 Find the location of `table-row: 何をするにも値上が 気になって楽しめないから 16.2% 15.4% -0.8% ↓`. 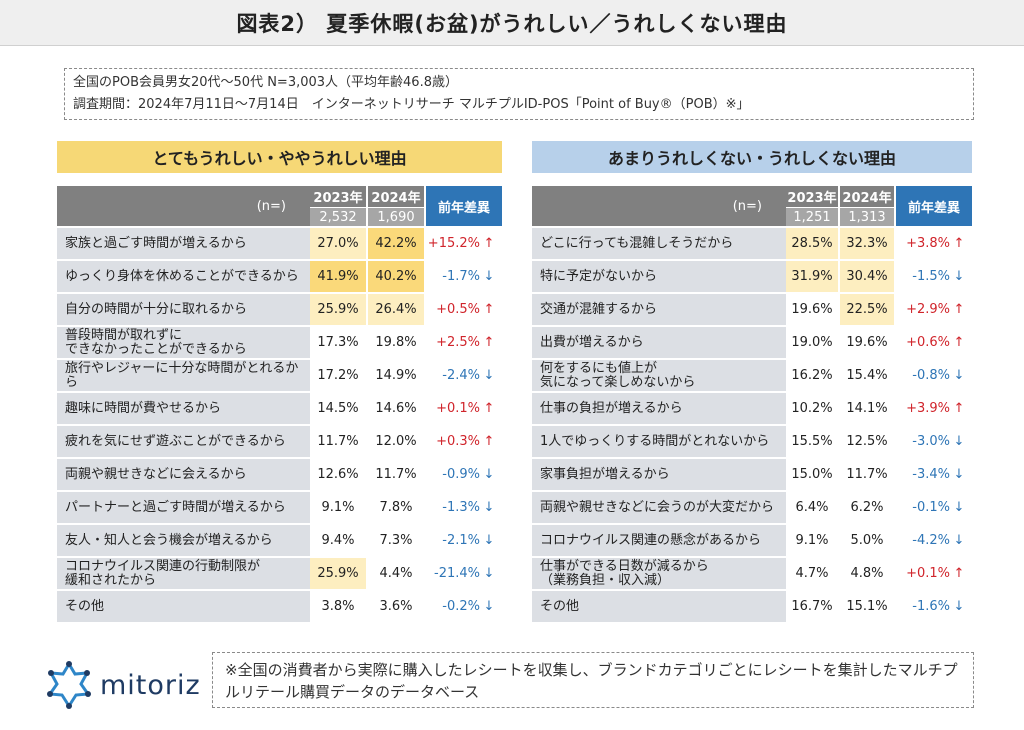

table-row: 何をするにも値上が 気になって楽しめないから 16.2% 15.4% -0.8% ↓ is located at coordinates (752, 376).